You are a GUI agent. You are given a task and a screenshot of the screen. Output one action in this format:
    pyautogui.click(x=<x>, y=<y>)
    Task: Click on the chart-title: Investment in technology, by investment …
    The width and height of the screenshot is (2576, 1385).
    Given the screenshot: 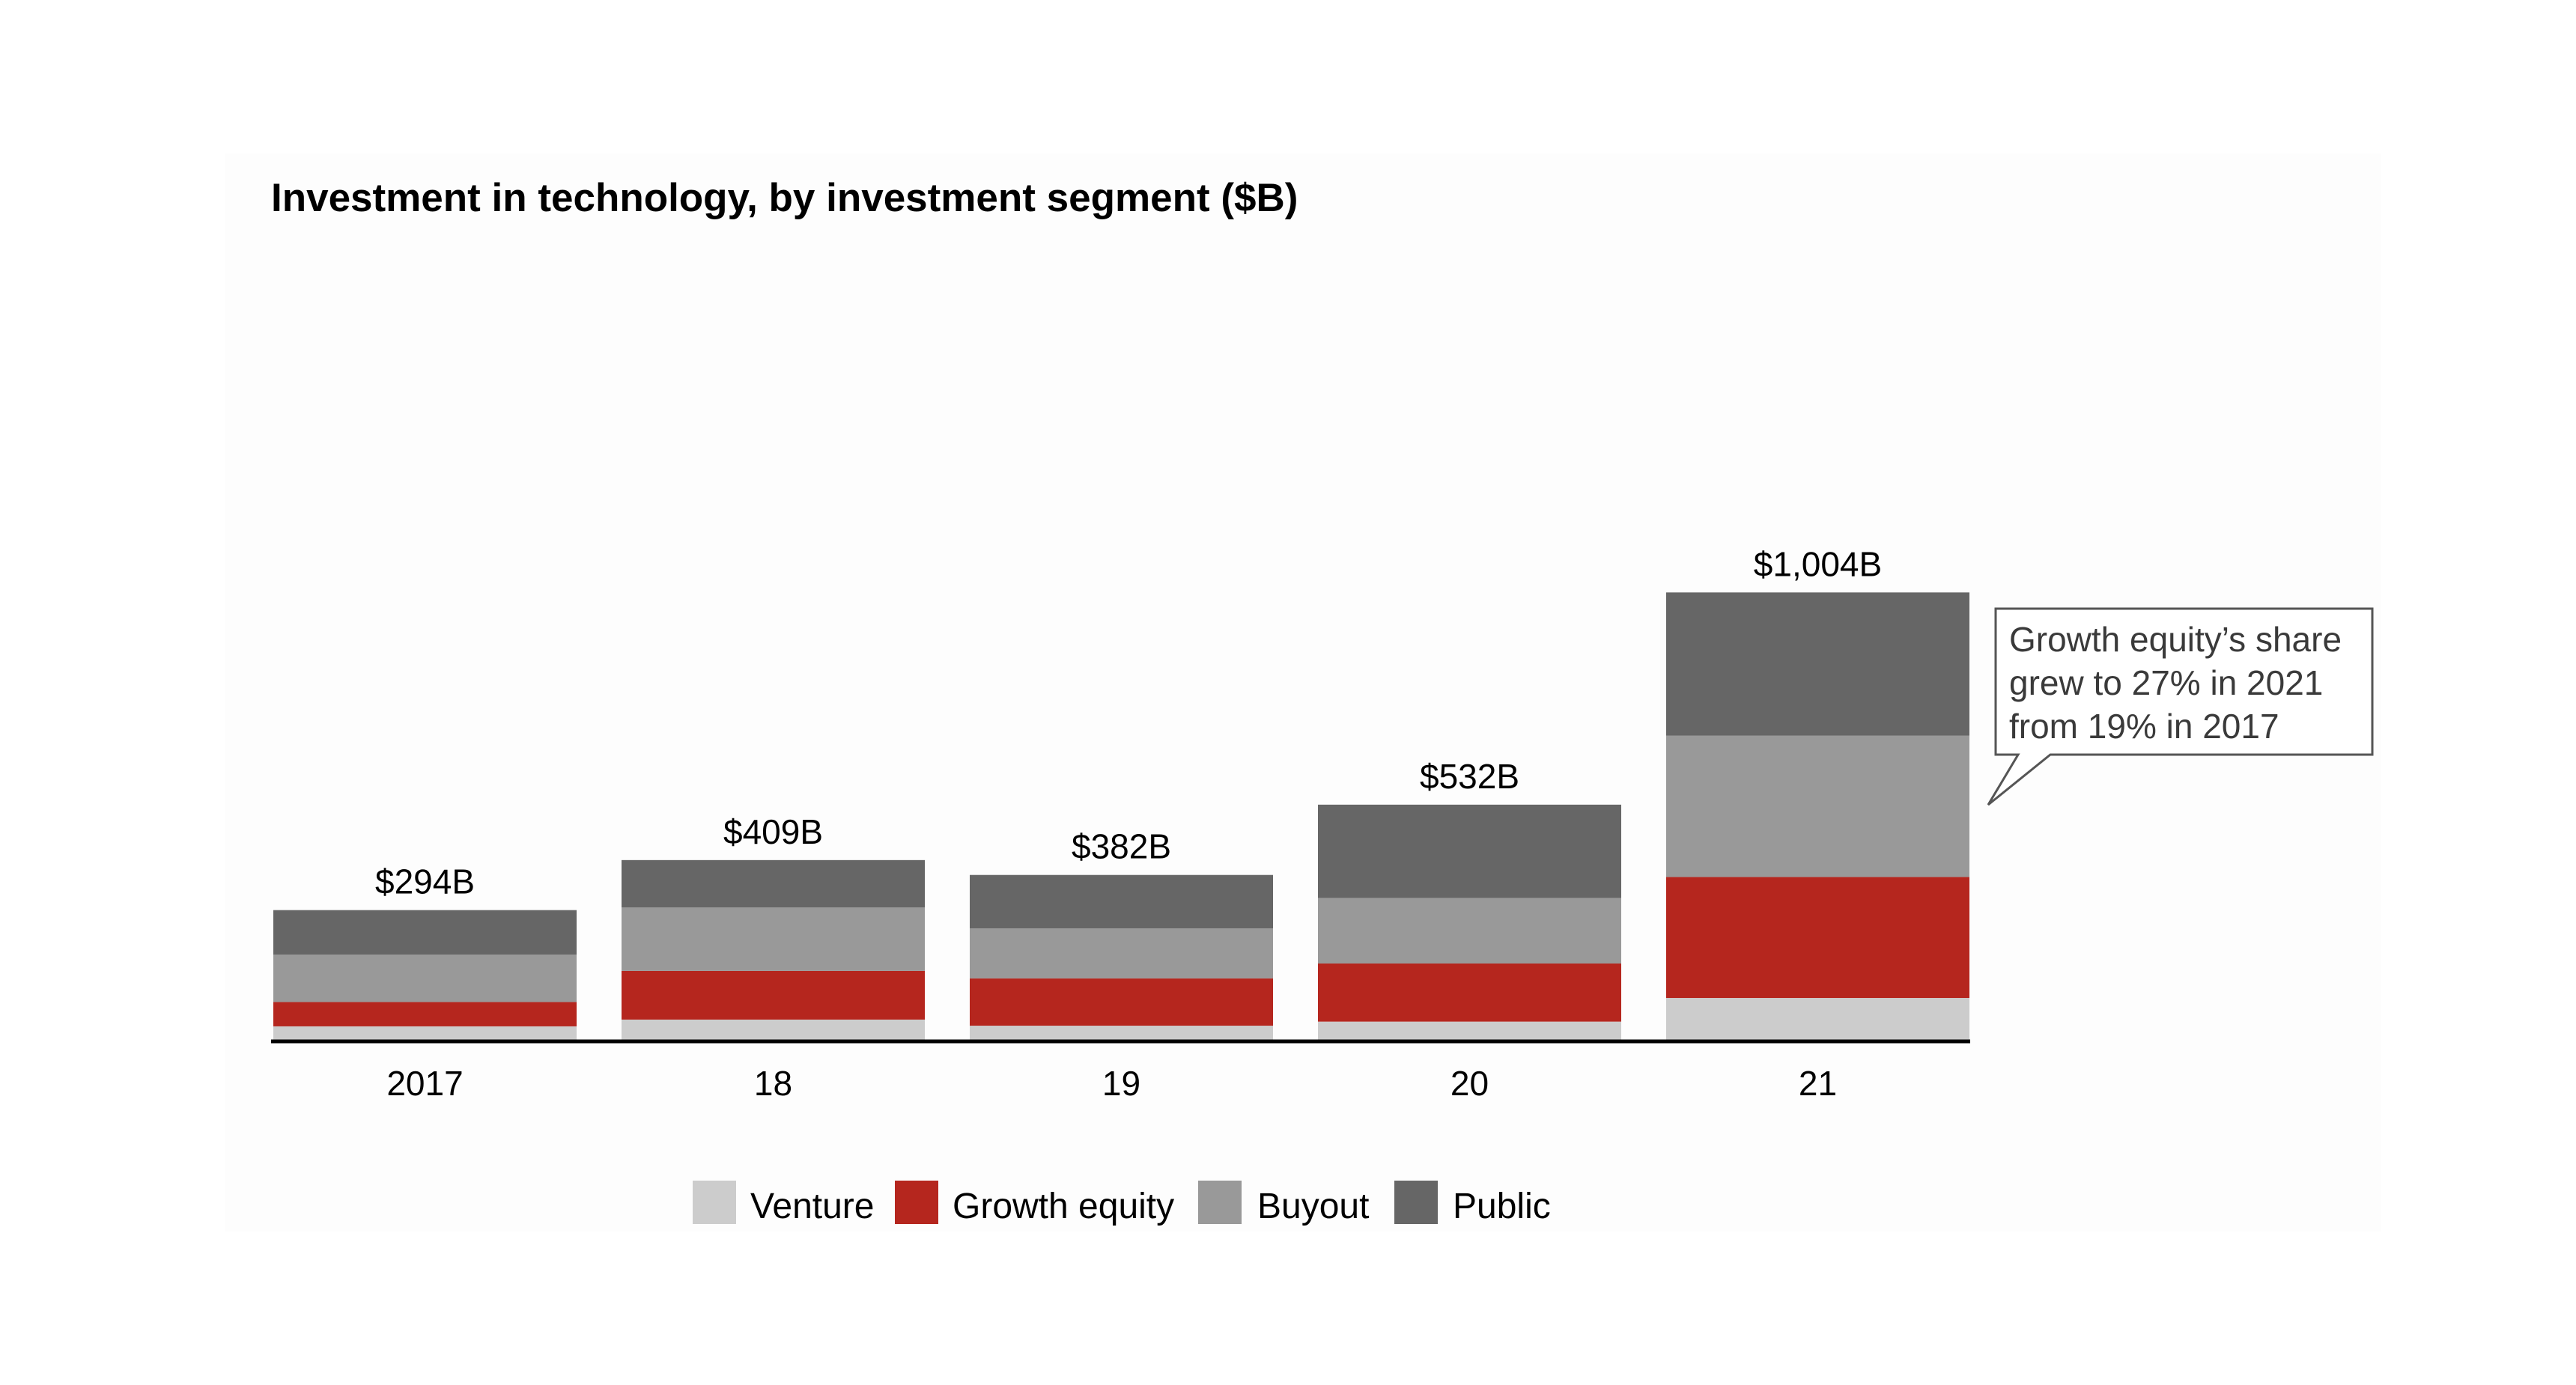 What is the action you would take?
    pyautogui.click(x=784, y=198)
    